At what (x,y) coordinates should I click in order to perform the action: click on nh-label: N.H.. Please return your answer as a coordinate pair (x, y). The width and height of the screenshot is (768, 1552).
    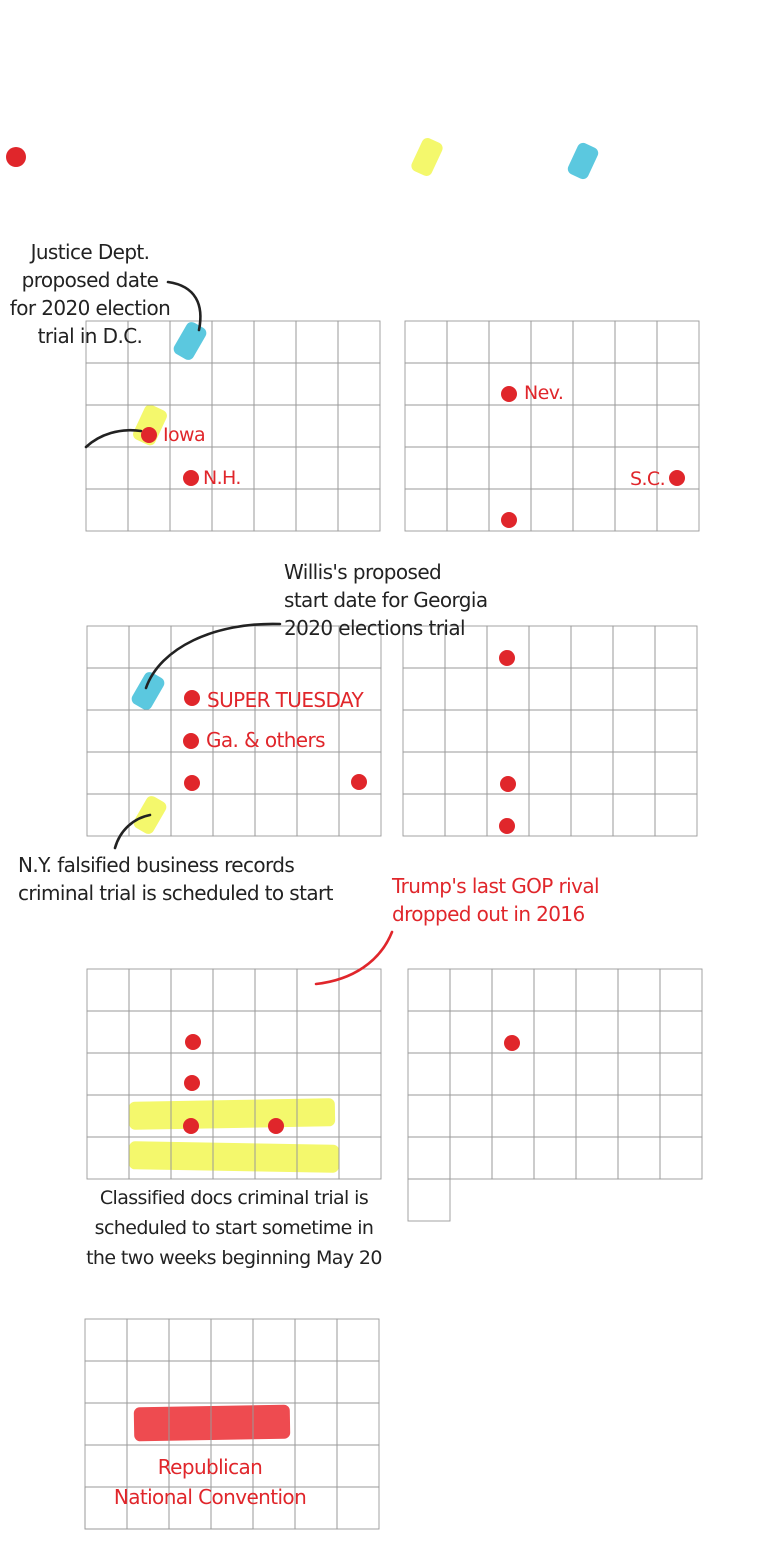
    Looking at the image, I should click on (222, 478).